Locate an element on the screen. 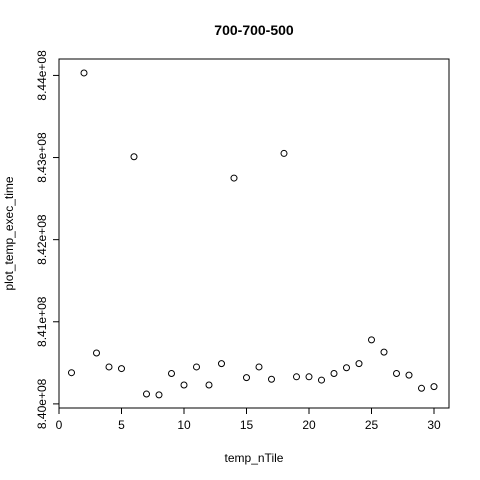 The image size is (480, 480). x-axis: 0 5 10 15 20 25 30 is located at coordinates (248, 419).